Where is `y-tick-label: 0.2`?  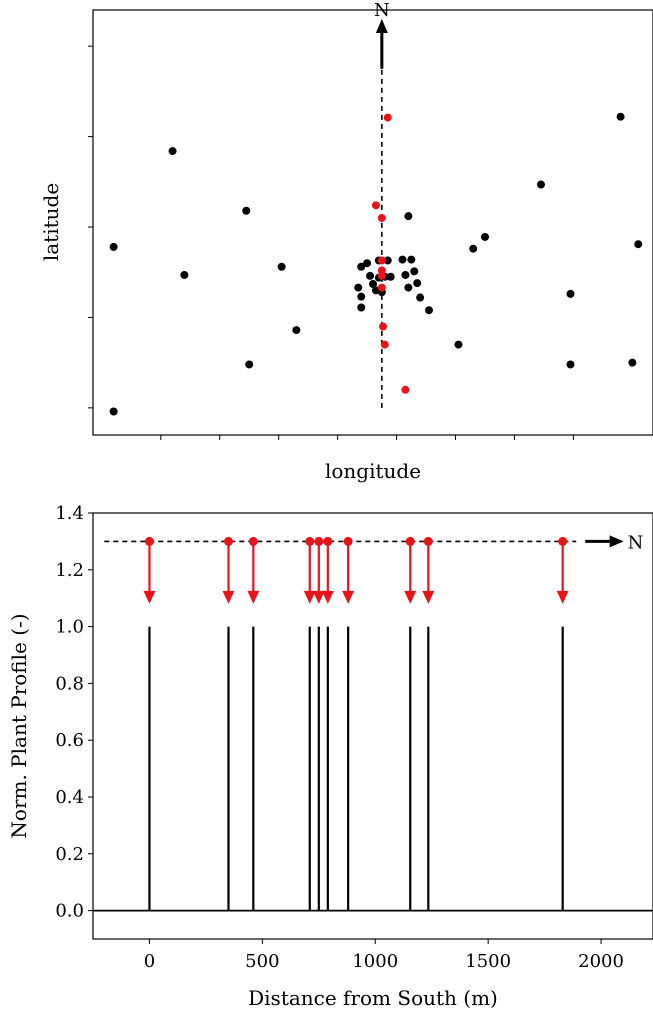 y-tick-label: 0.2 is located at coordinates (69, 854).